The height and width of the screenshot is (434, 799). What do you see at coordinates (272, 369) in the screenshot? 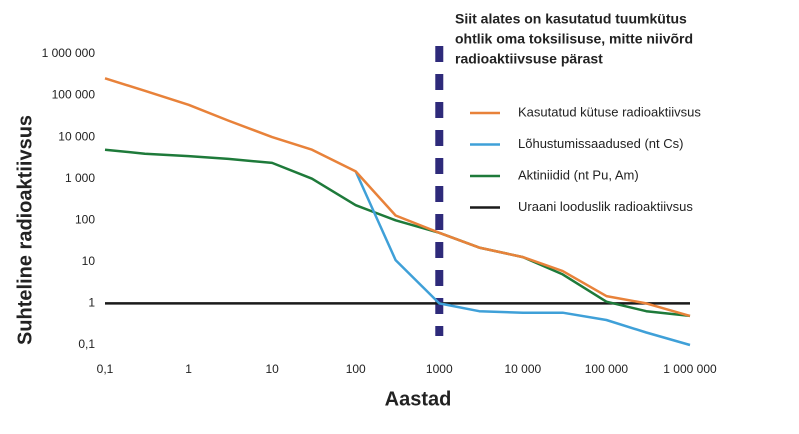
I see `x-tick-label: 10` at bounding box center [272, 369].